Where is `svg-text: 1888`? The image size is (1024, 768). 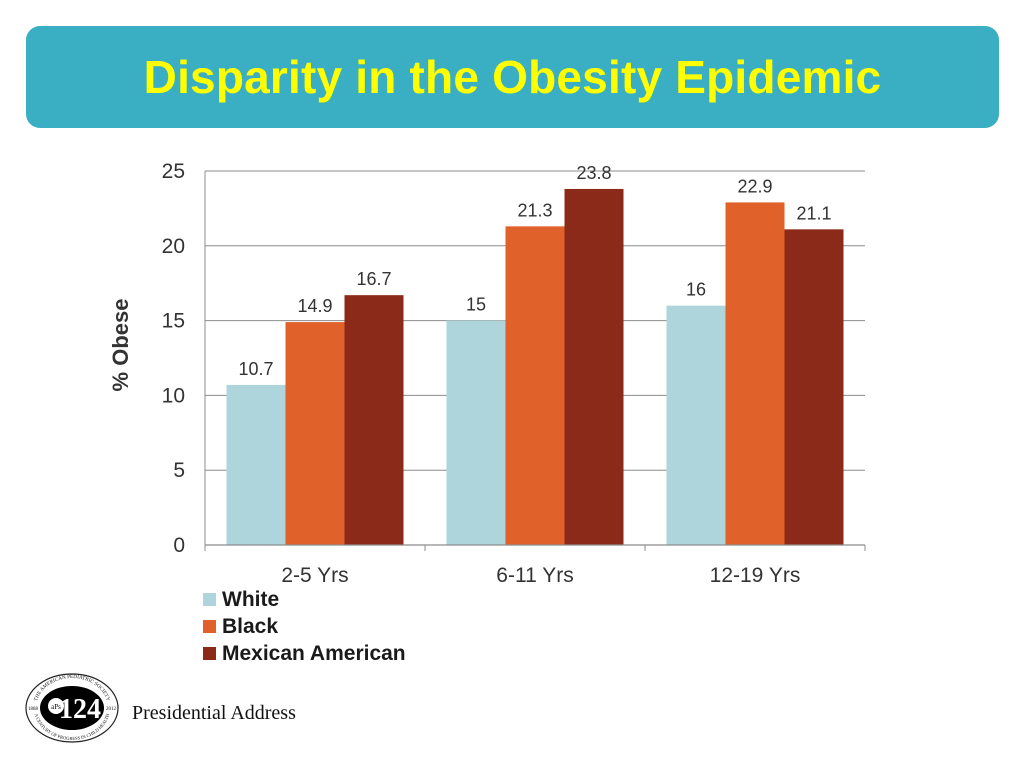
svg-text: 1888 is located at coordinates (33, 709).